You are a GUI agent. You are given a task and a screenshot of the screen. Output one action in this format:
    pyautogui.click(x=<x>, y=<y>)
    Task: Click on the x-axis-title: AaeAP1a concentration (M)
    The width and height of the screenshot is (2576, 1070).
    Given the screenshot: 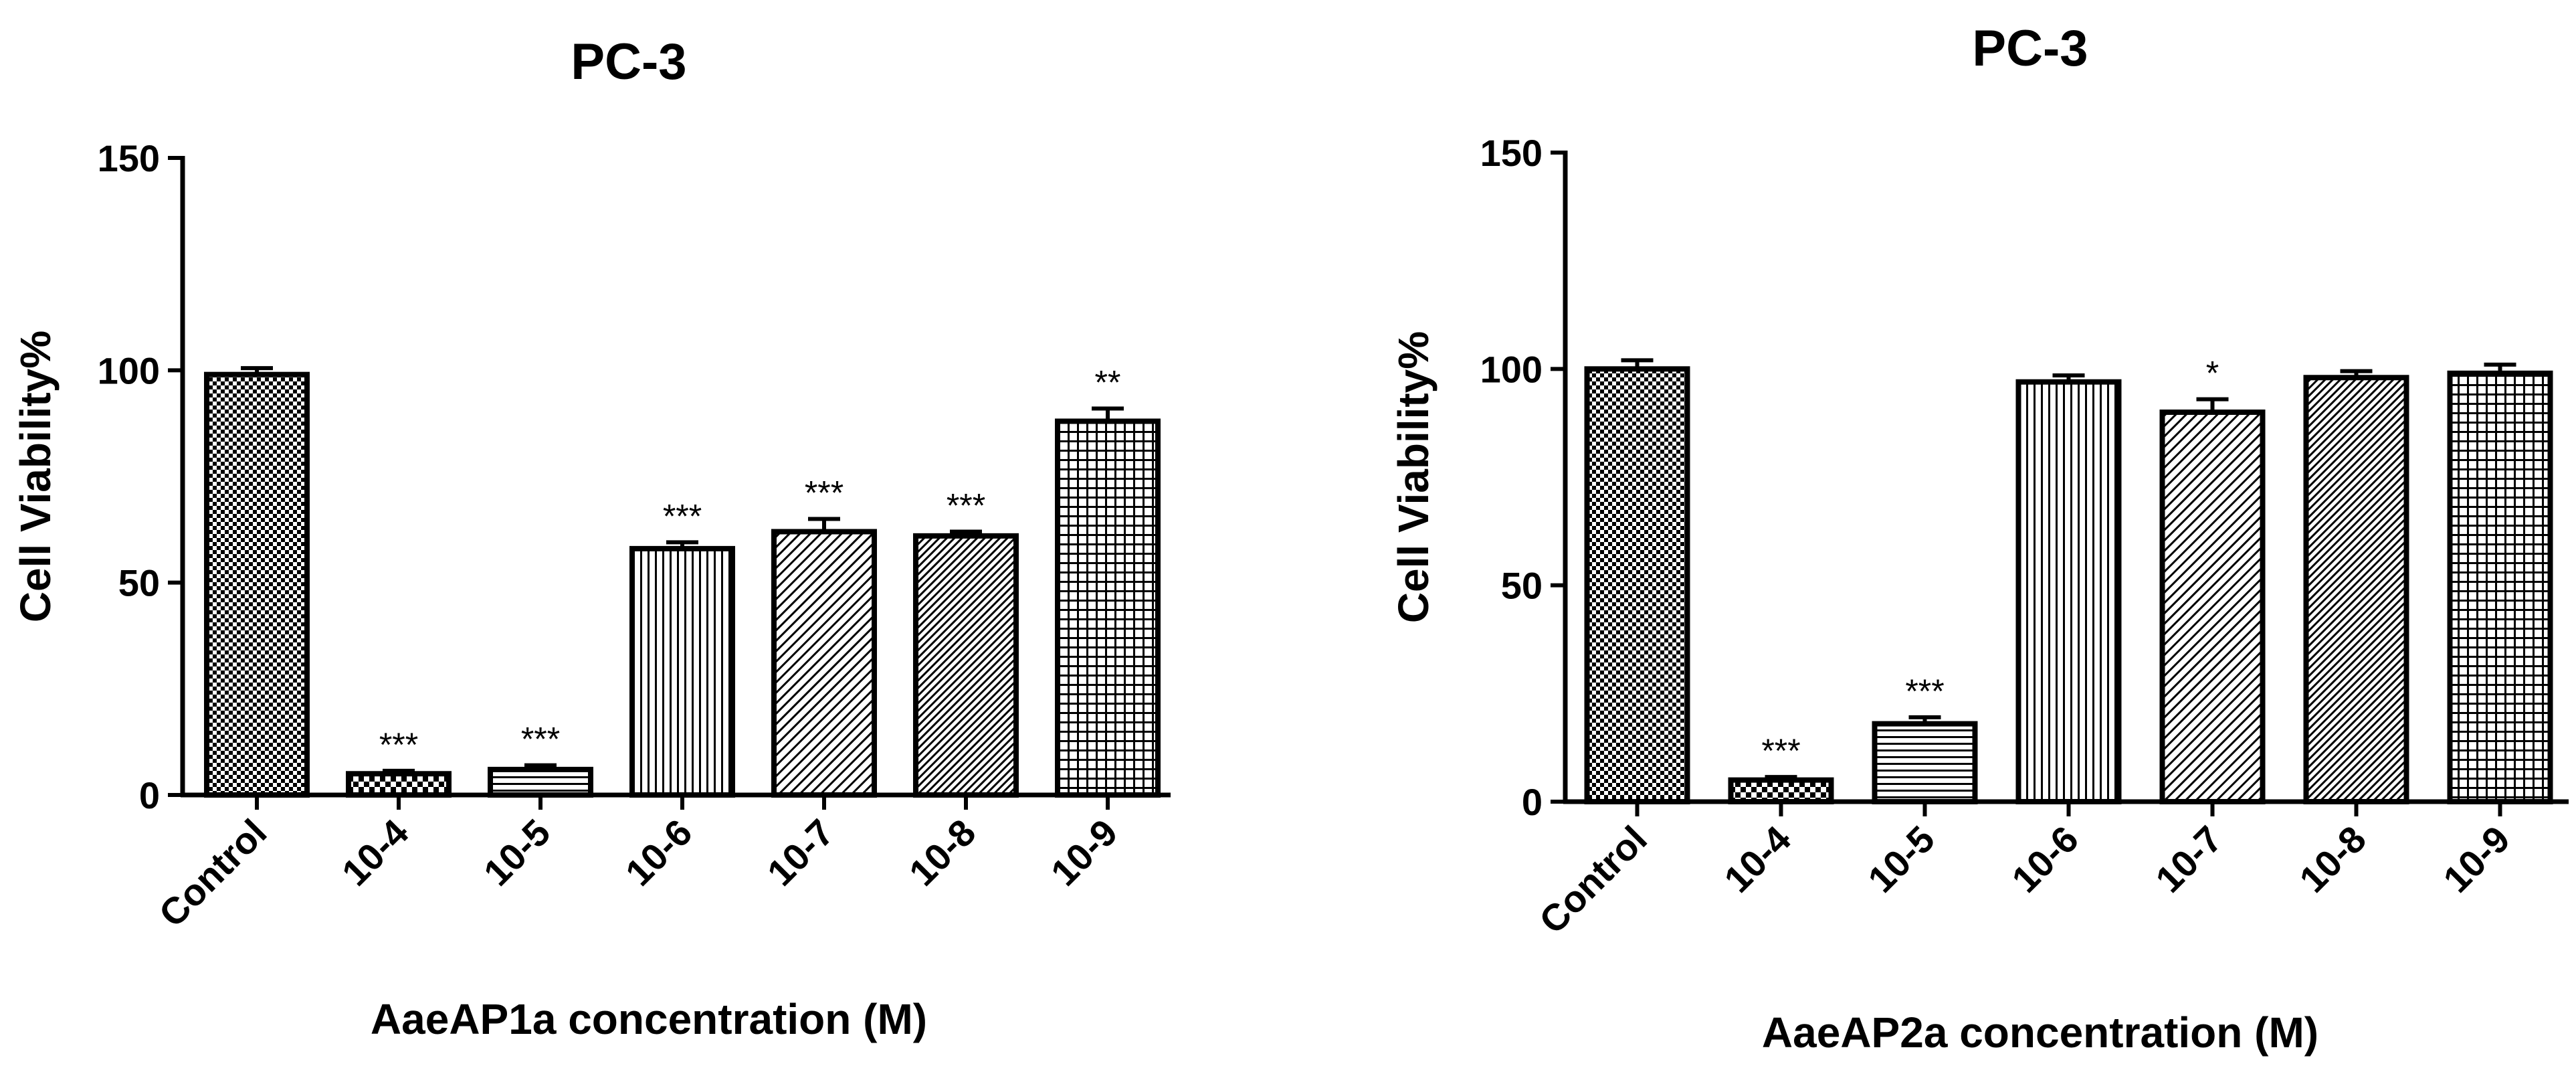 What is the action you would take?
    pyautogui.click(x=649, y=1019)
    